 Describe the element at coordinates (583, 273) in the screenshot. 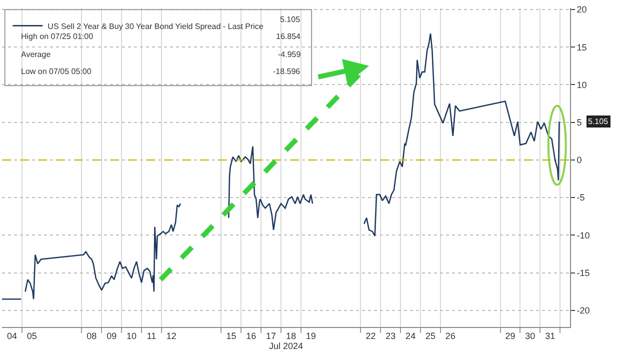

I see `y-tick-label: -15` at that location.